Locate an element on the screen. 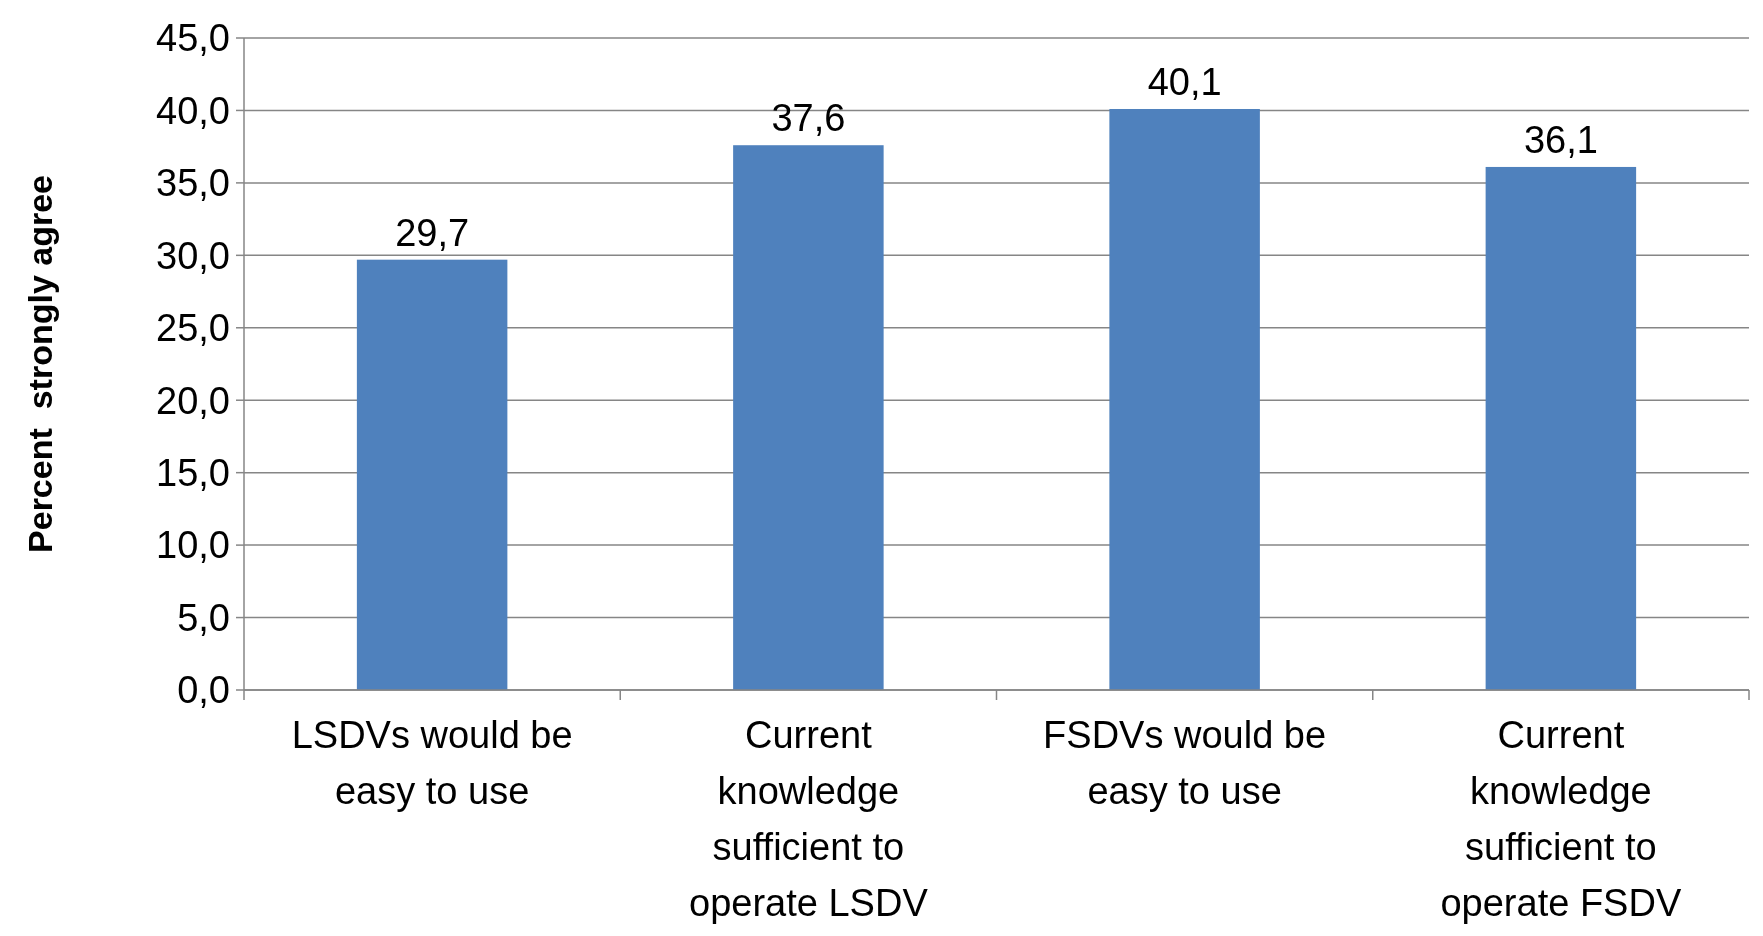  y-tick-label: 45,0 is located at coordinates (193, 38).